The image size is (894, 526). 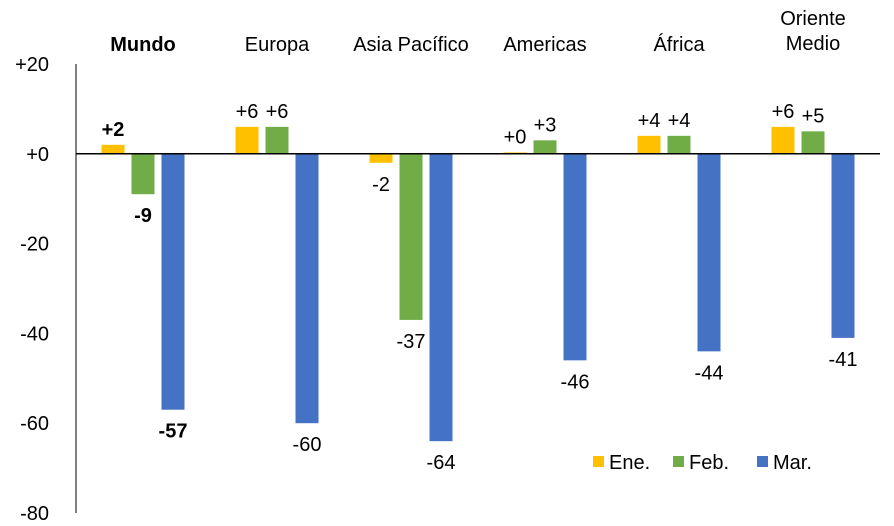 I want to click on category-label: Mundo, so click(x=143, y=45).